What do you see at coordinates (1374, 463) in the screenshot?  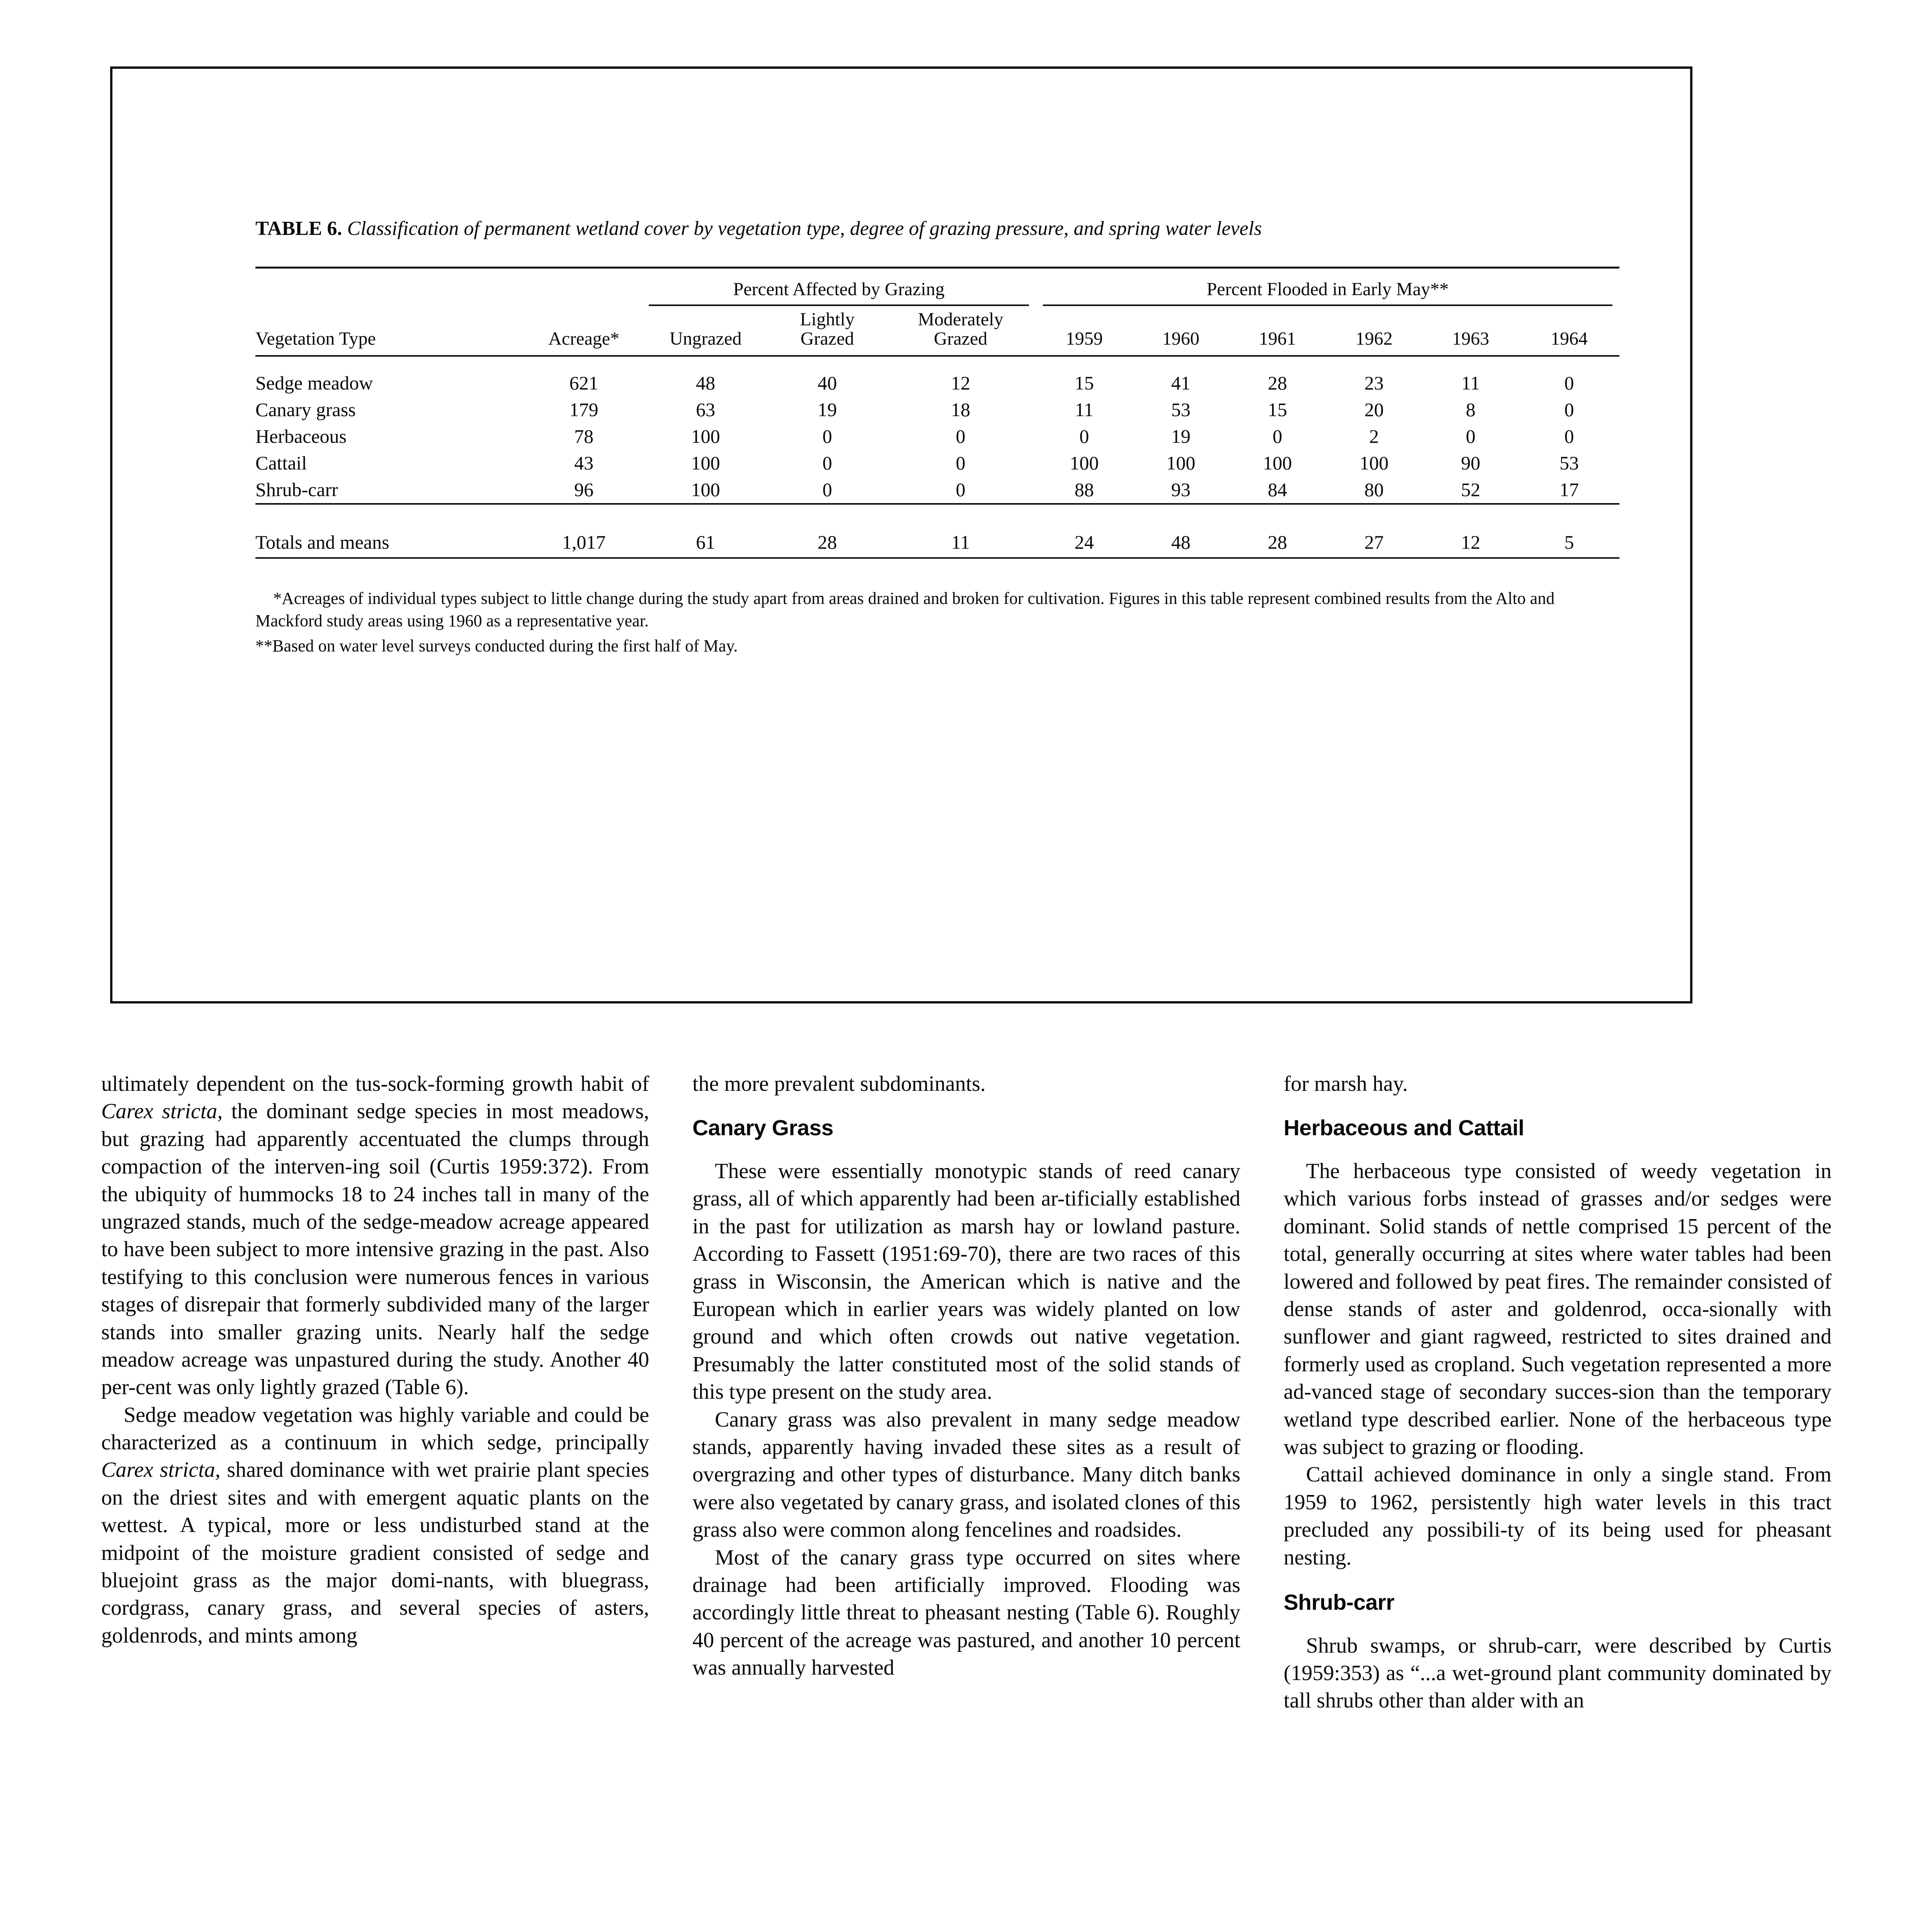 I see `cell-1962: 100` at bounding box center [1374, 463].